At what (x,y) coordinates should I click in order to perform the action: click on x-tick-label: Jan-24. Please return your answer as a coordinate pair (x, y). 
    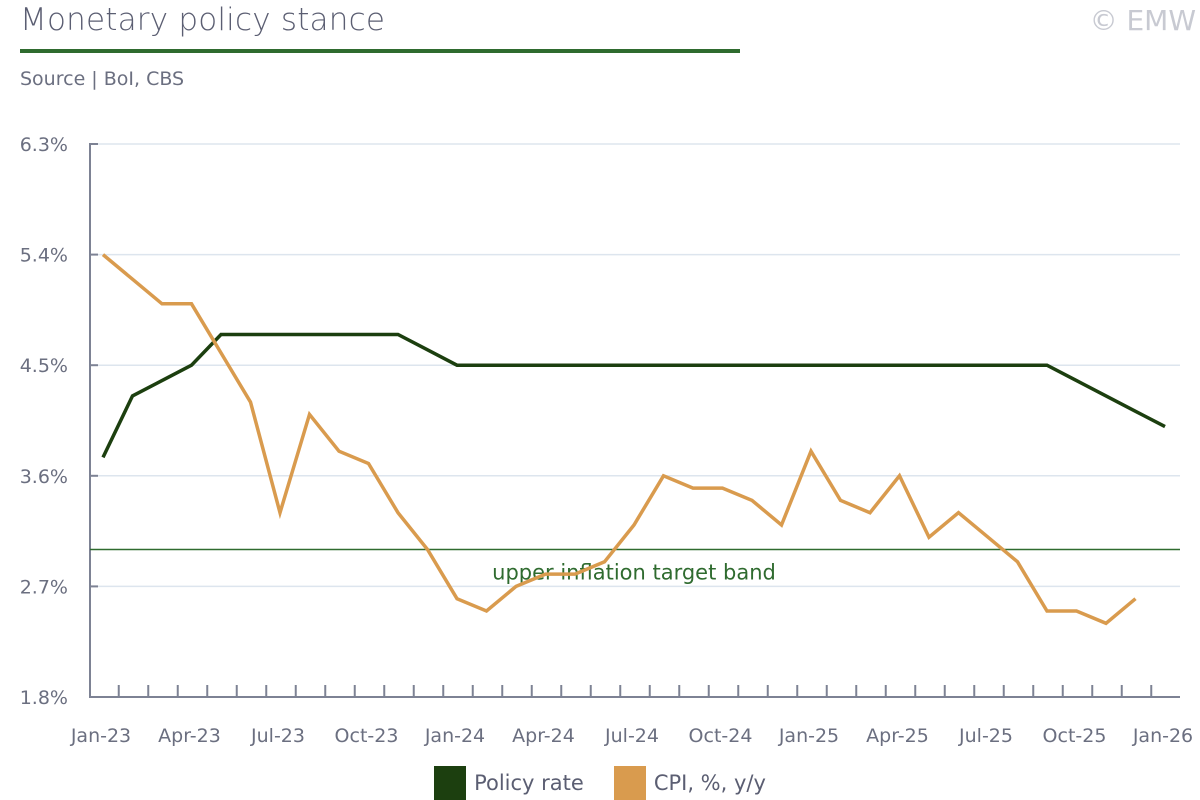
    Looking at the image, I should click on (454, 736).